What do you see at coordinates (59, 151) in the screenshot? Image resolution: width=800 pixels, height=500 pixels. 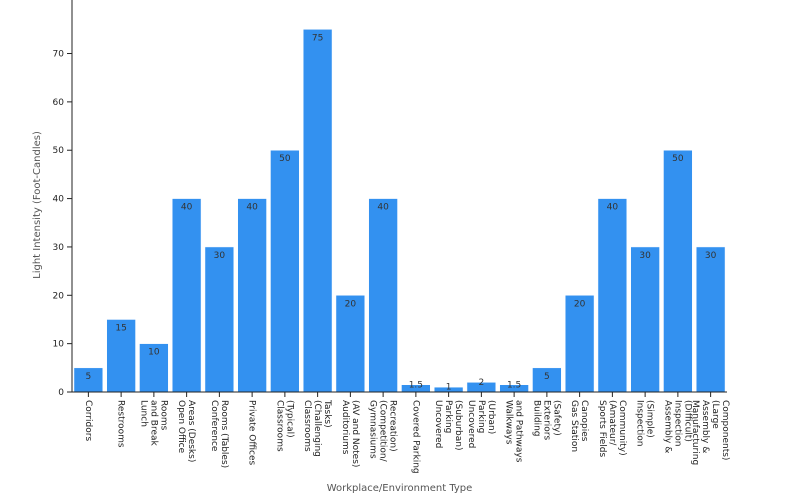 I see `y-tick-label: 50` at bounding box center [59, 151].